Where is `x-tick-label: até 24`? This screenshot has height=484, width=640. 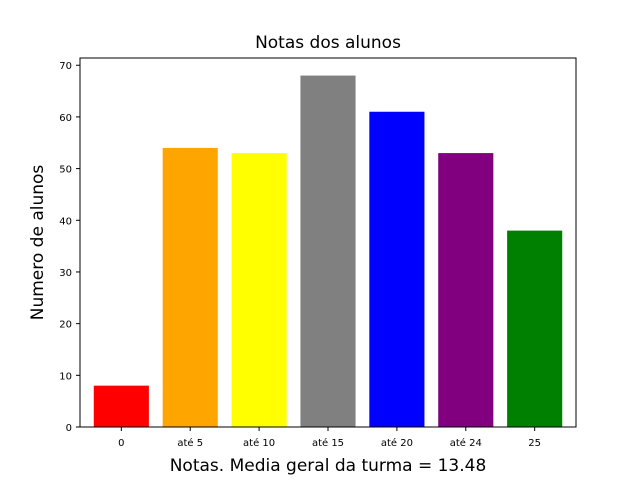
x-tick-label: até 24 is located at coordinates (466, 443).